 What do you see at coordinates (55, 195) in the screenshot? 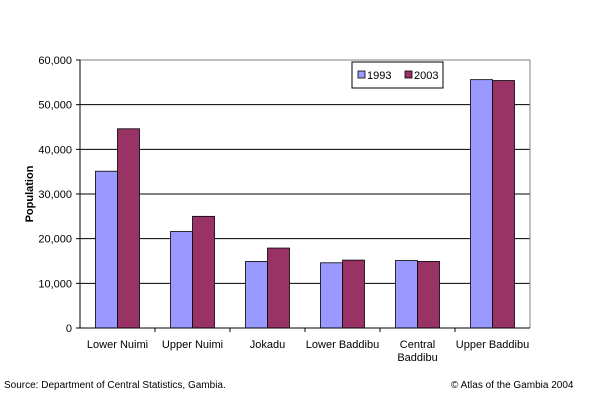
I see `y-tick-label: 30,000` at bounding box center [55, 195].